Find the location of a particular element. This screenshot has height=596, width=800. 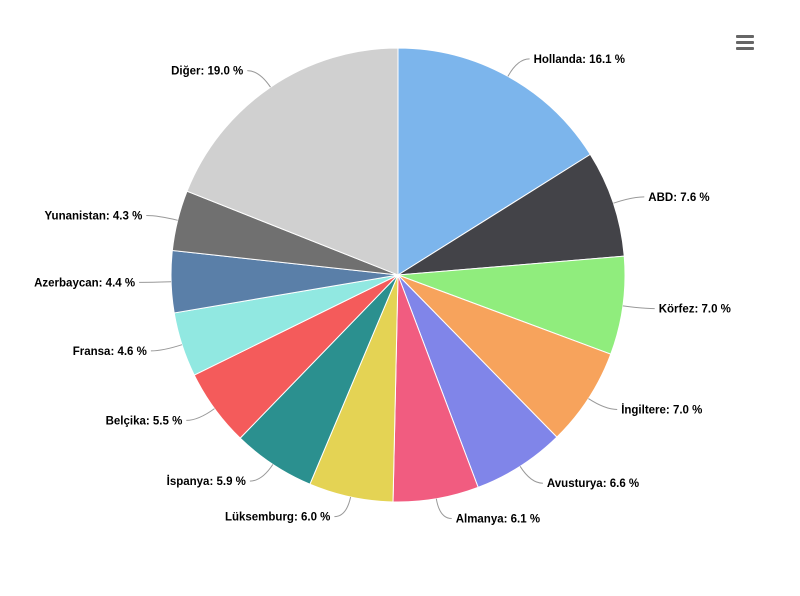

data-label-yunanistan: Yunanistan: 4.3 % is located at coordinates (94, 217).